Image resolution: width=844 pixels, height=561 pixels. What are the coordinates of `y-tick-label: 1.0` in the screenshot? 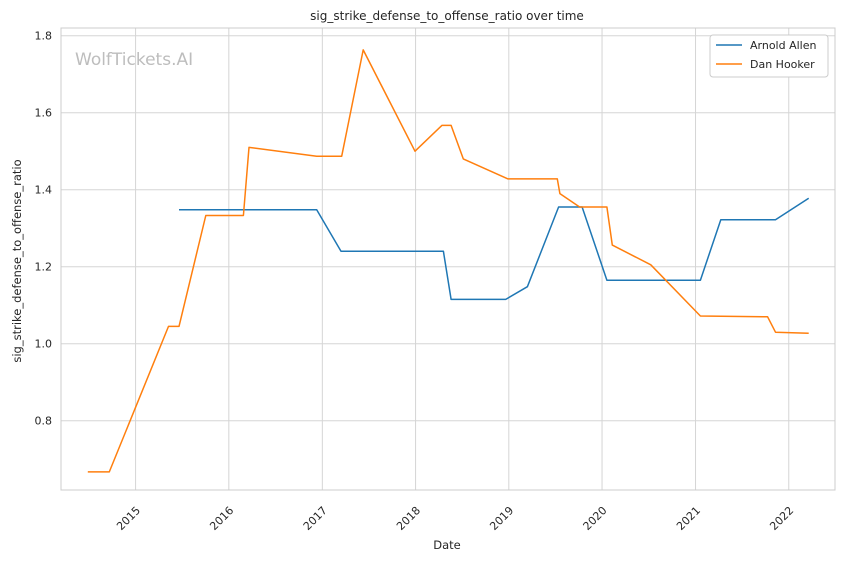 It's located at (44, 344).